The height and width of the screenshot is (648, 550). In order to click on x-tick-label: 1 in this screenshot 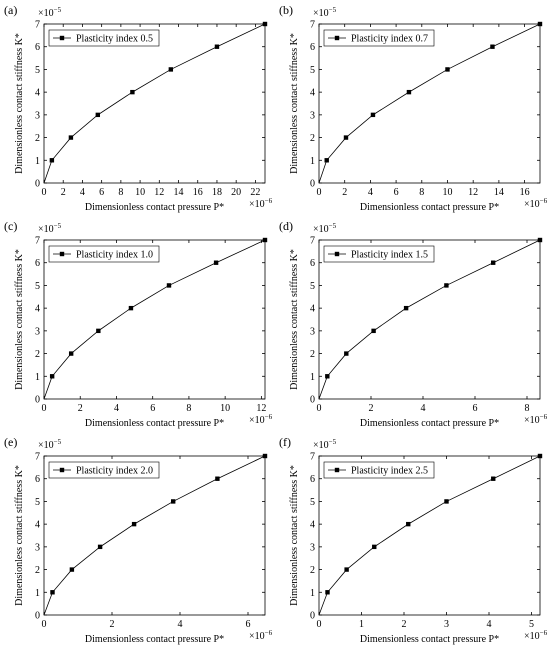, I will do `click(361, 624)`.